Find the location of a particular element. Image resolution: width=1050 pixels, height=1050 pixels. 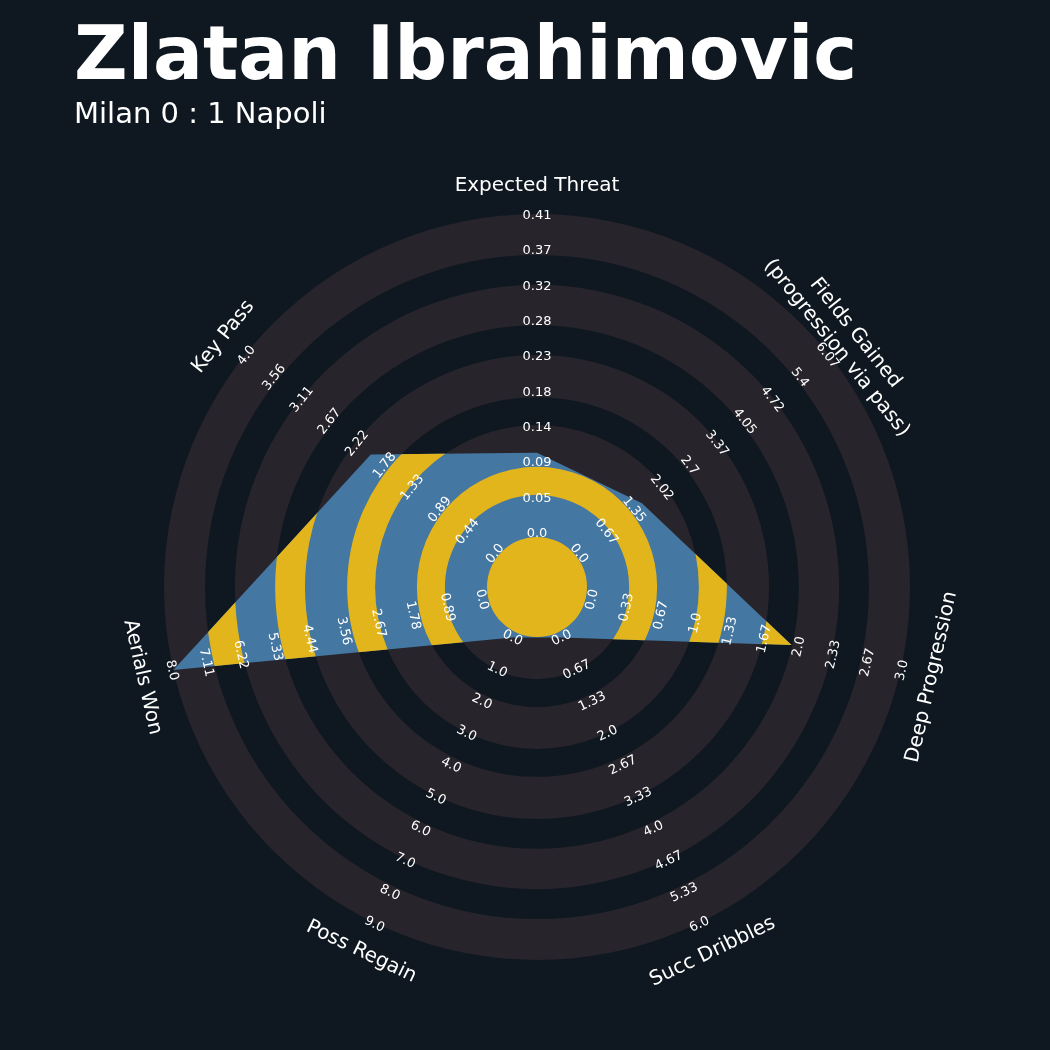

spoke-label: Expected Threat is located at coordinates (537, 184).